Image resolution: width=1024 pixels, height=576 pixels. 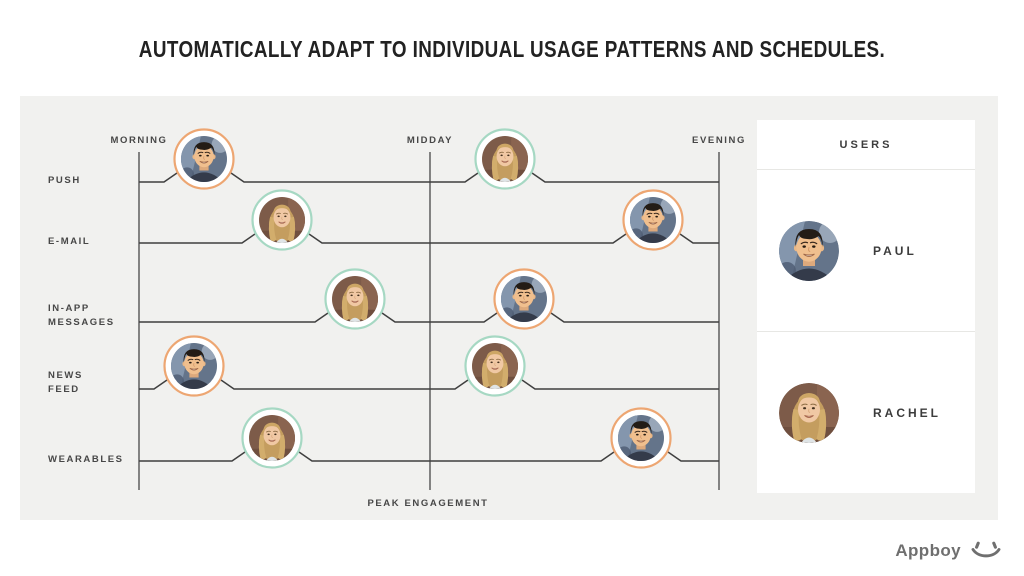 I want to click on channel-label-newsfeed: NEWS, so click(x=65, y=375).